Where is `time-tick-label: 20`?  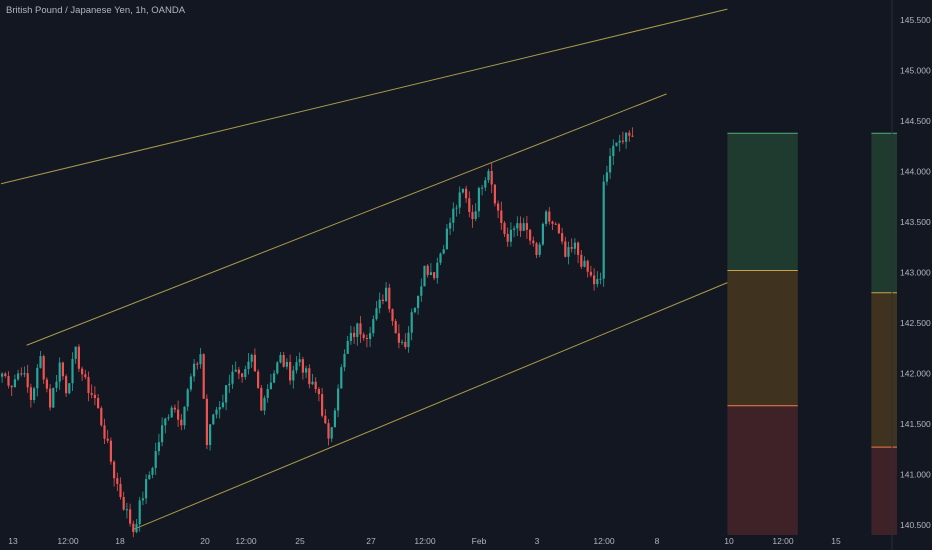 time-tick-label: 20 is located at coordinates (205, 541).